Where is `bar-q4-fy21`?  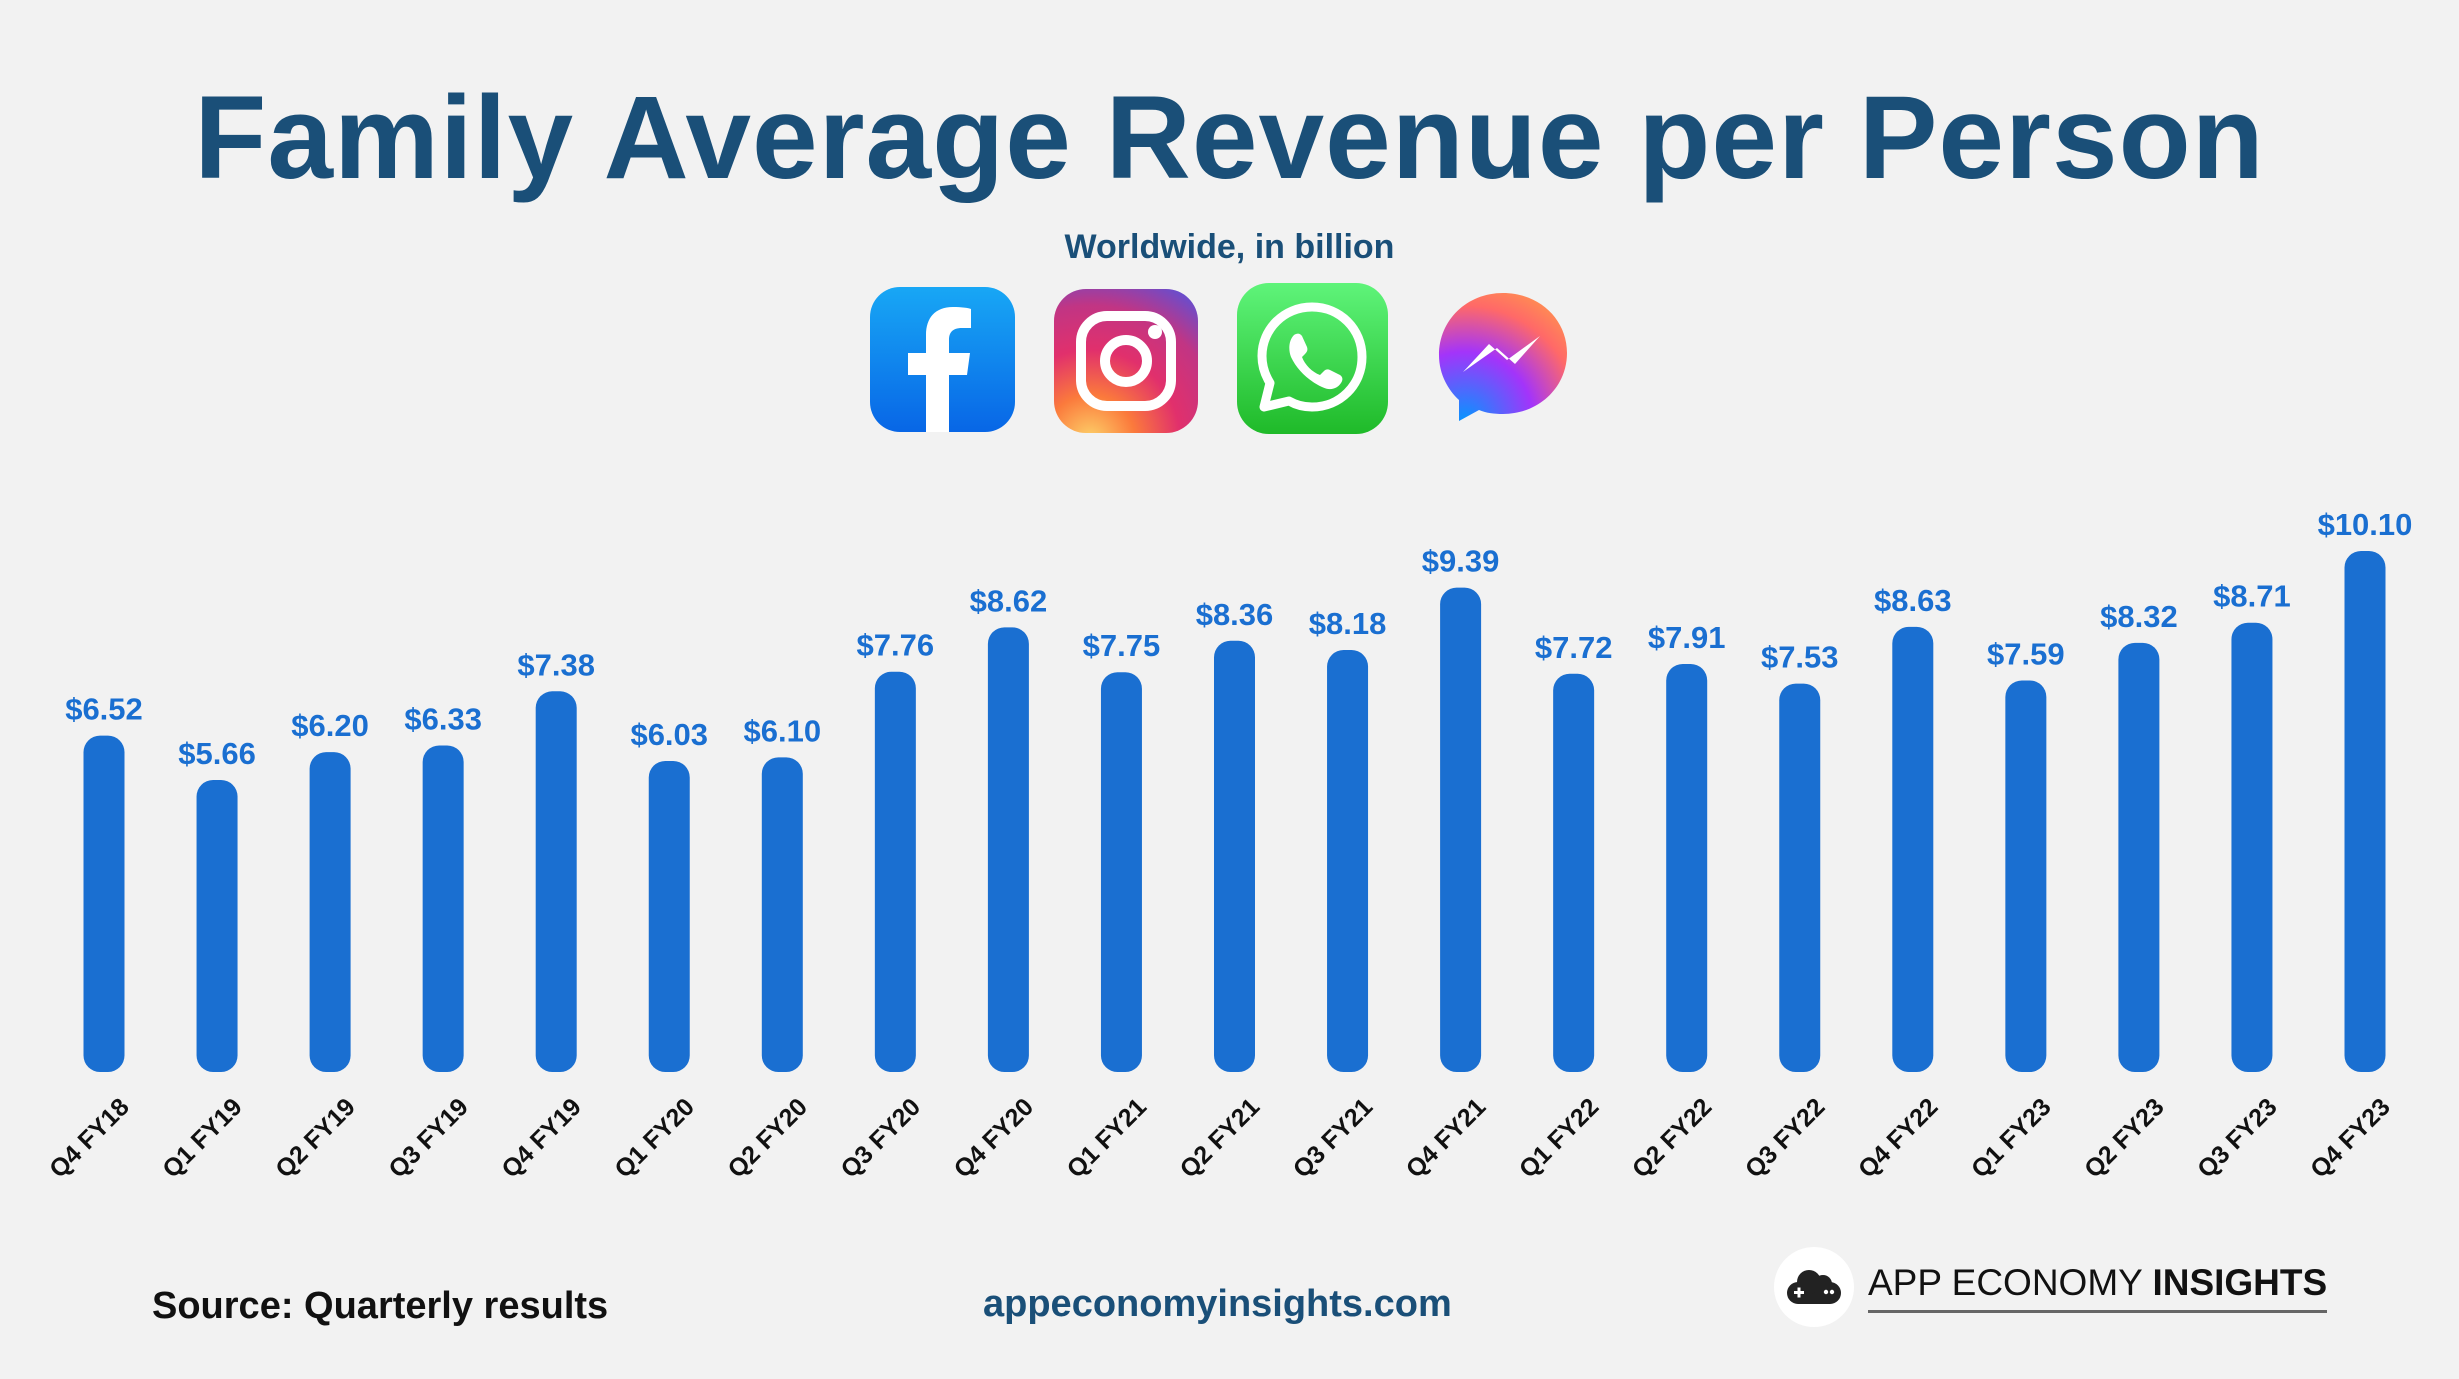
bar-q4-fy21 is located at coordinates (1461, 829).